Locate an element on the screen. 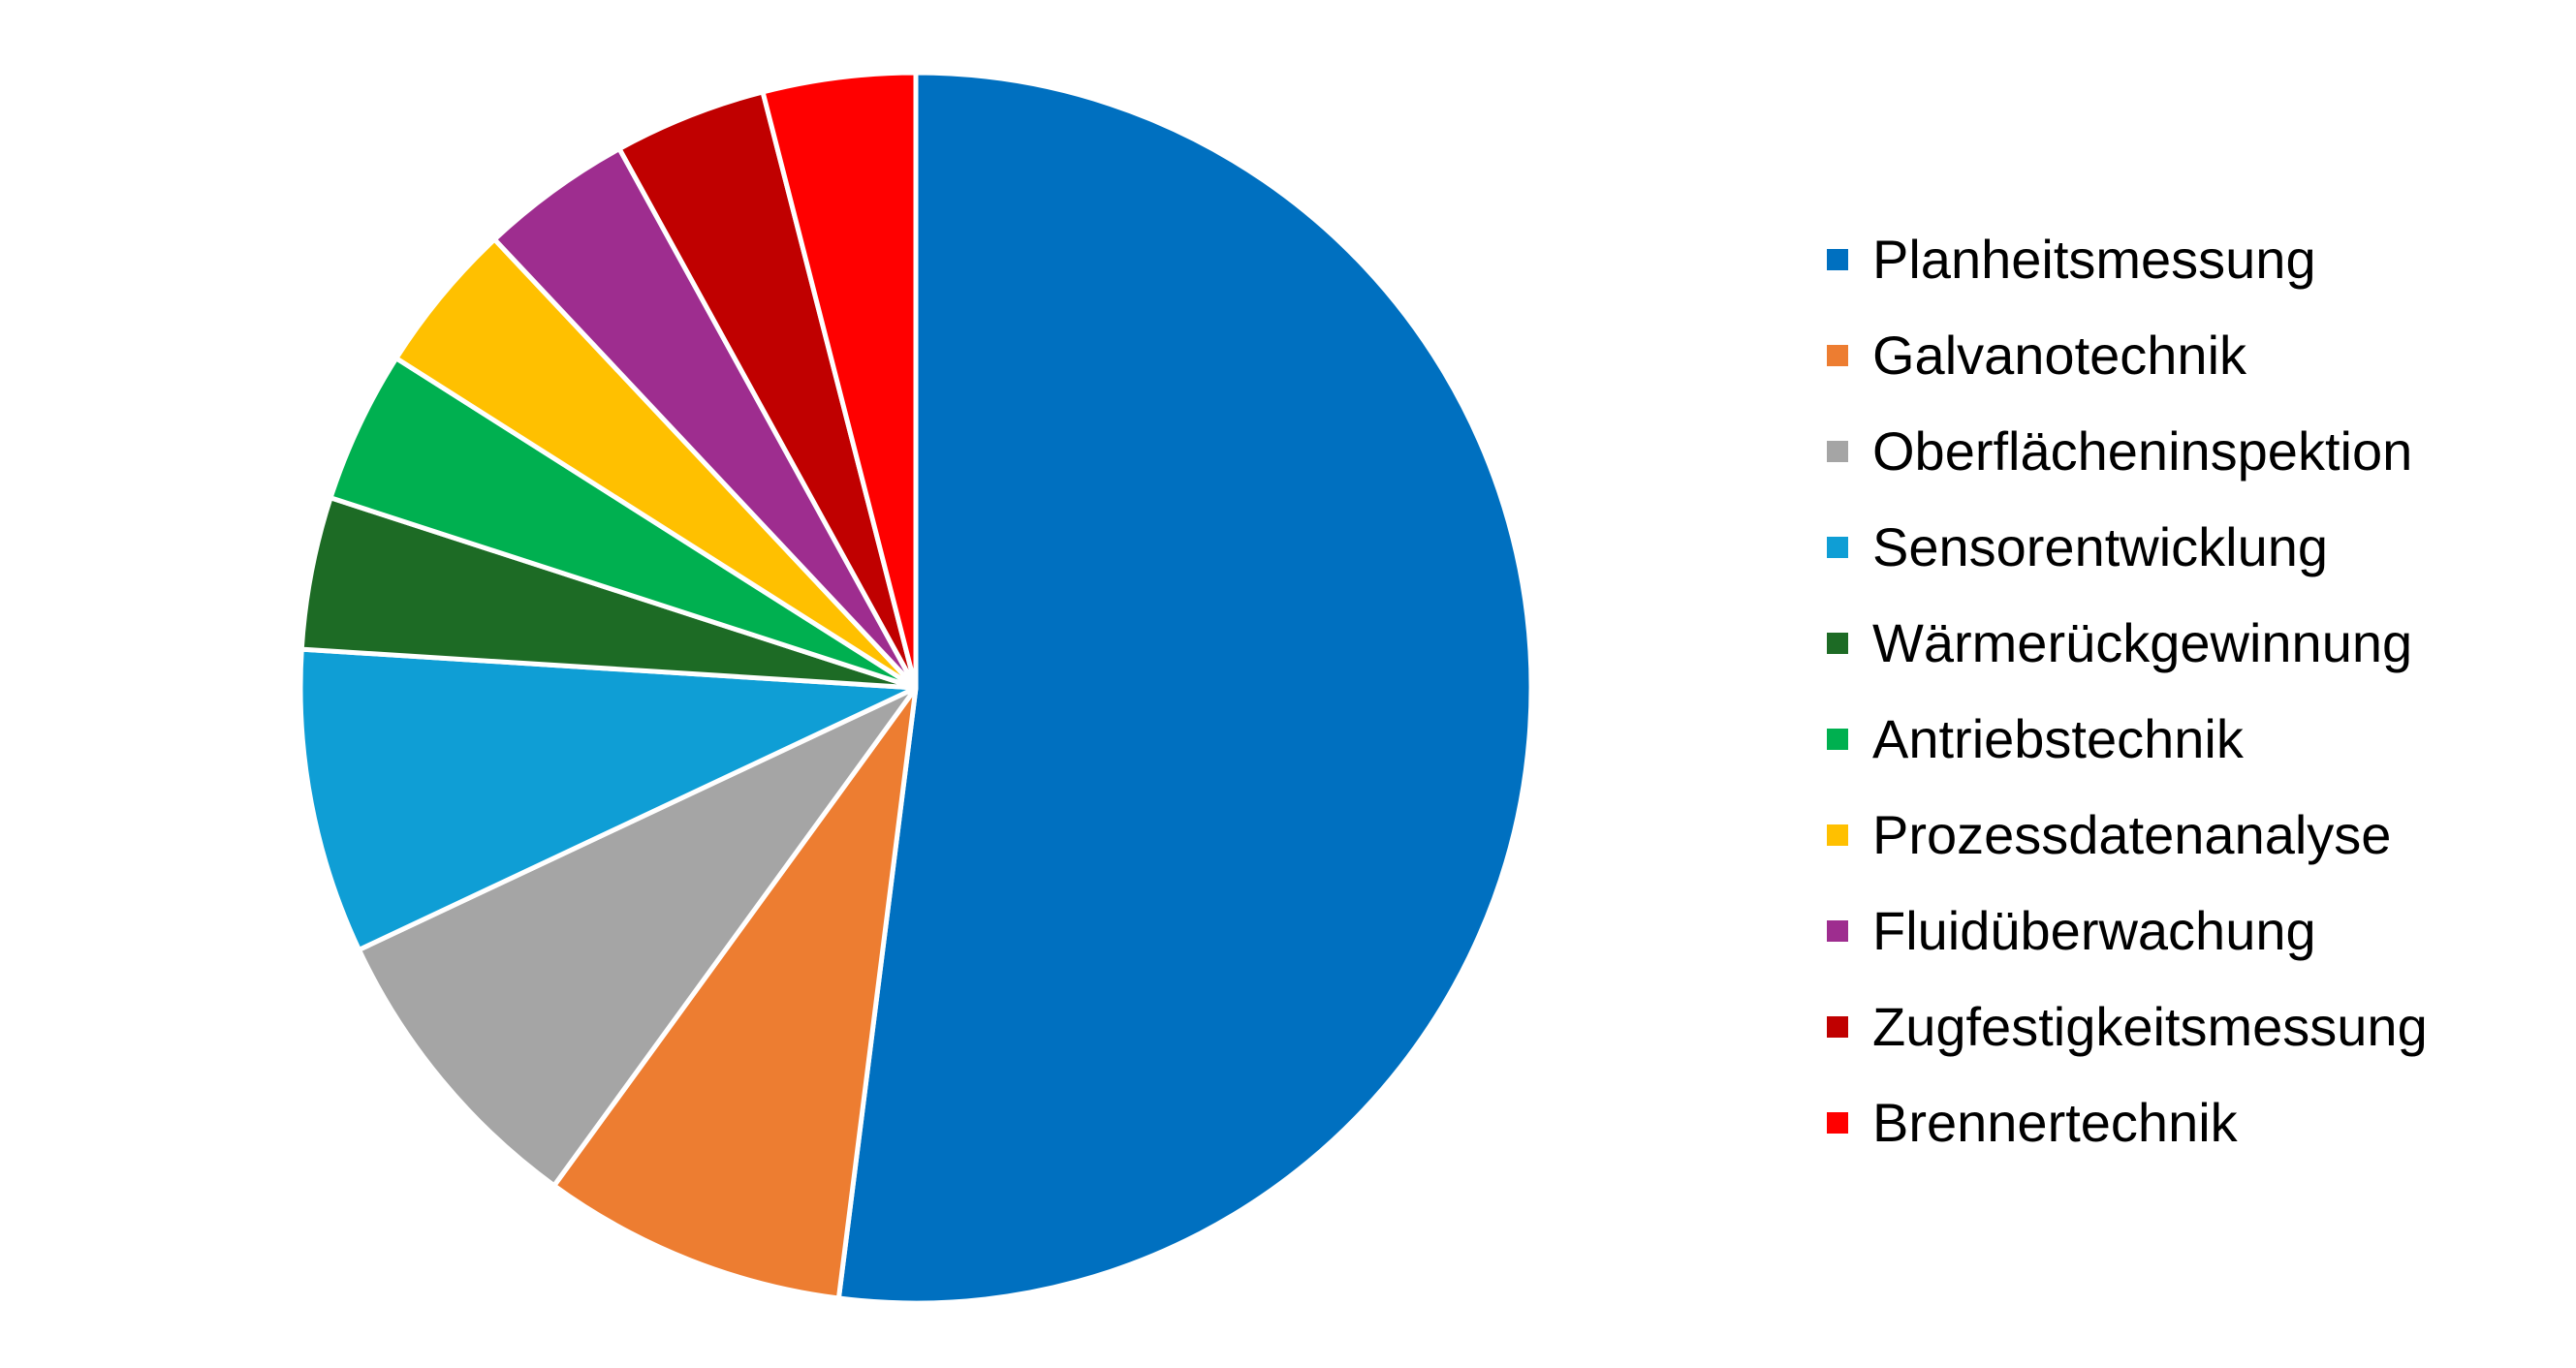 The height and width of the screenshot is (1368, 2576). legend-item-galvanotechnik: Galvanotechnik is located at coordinates (2195, 355).